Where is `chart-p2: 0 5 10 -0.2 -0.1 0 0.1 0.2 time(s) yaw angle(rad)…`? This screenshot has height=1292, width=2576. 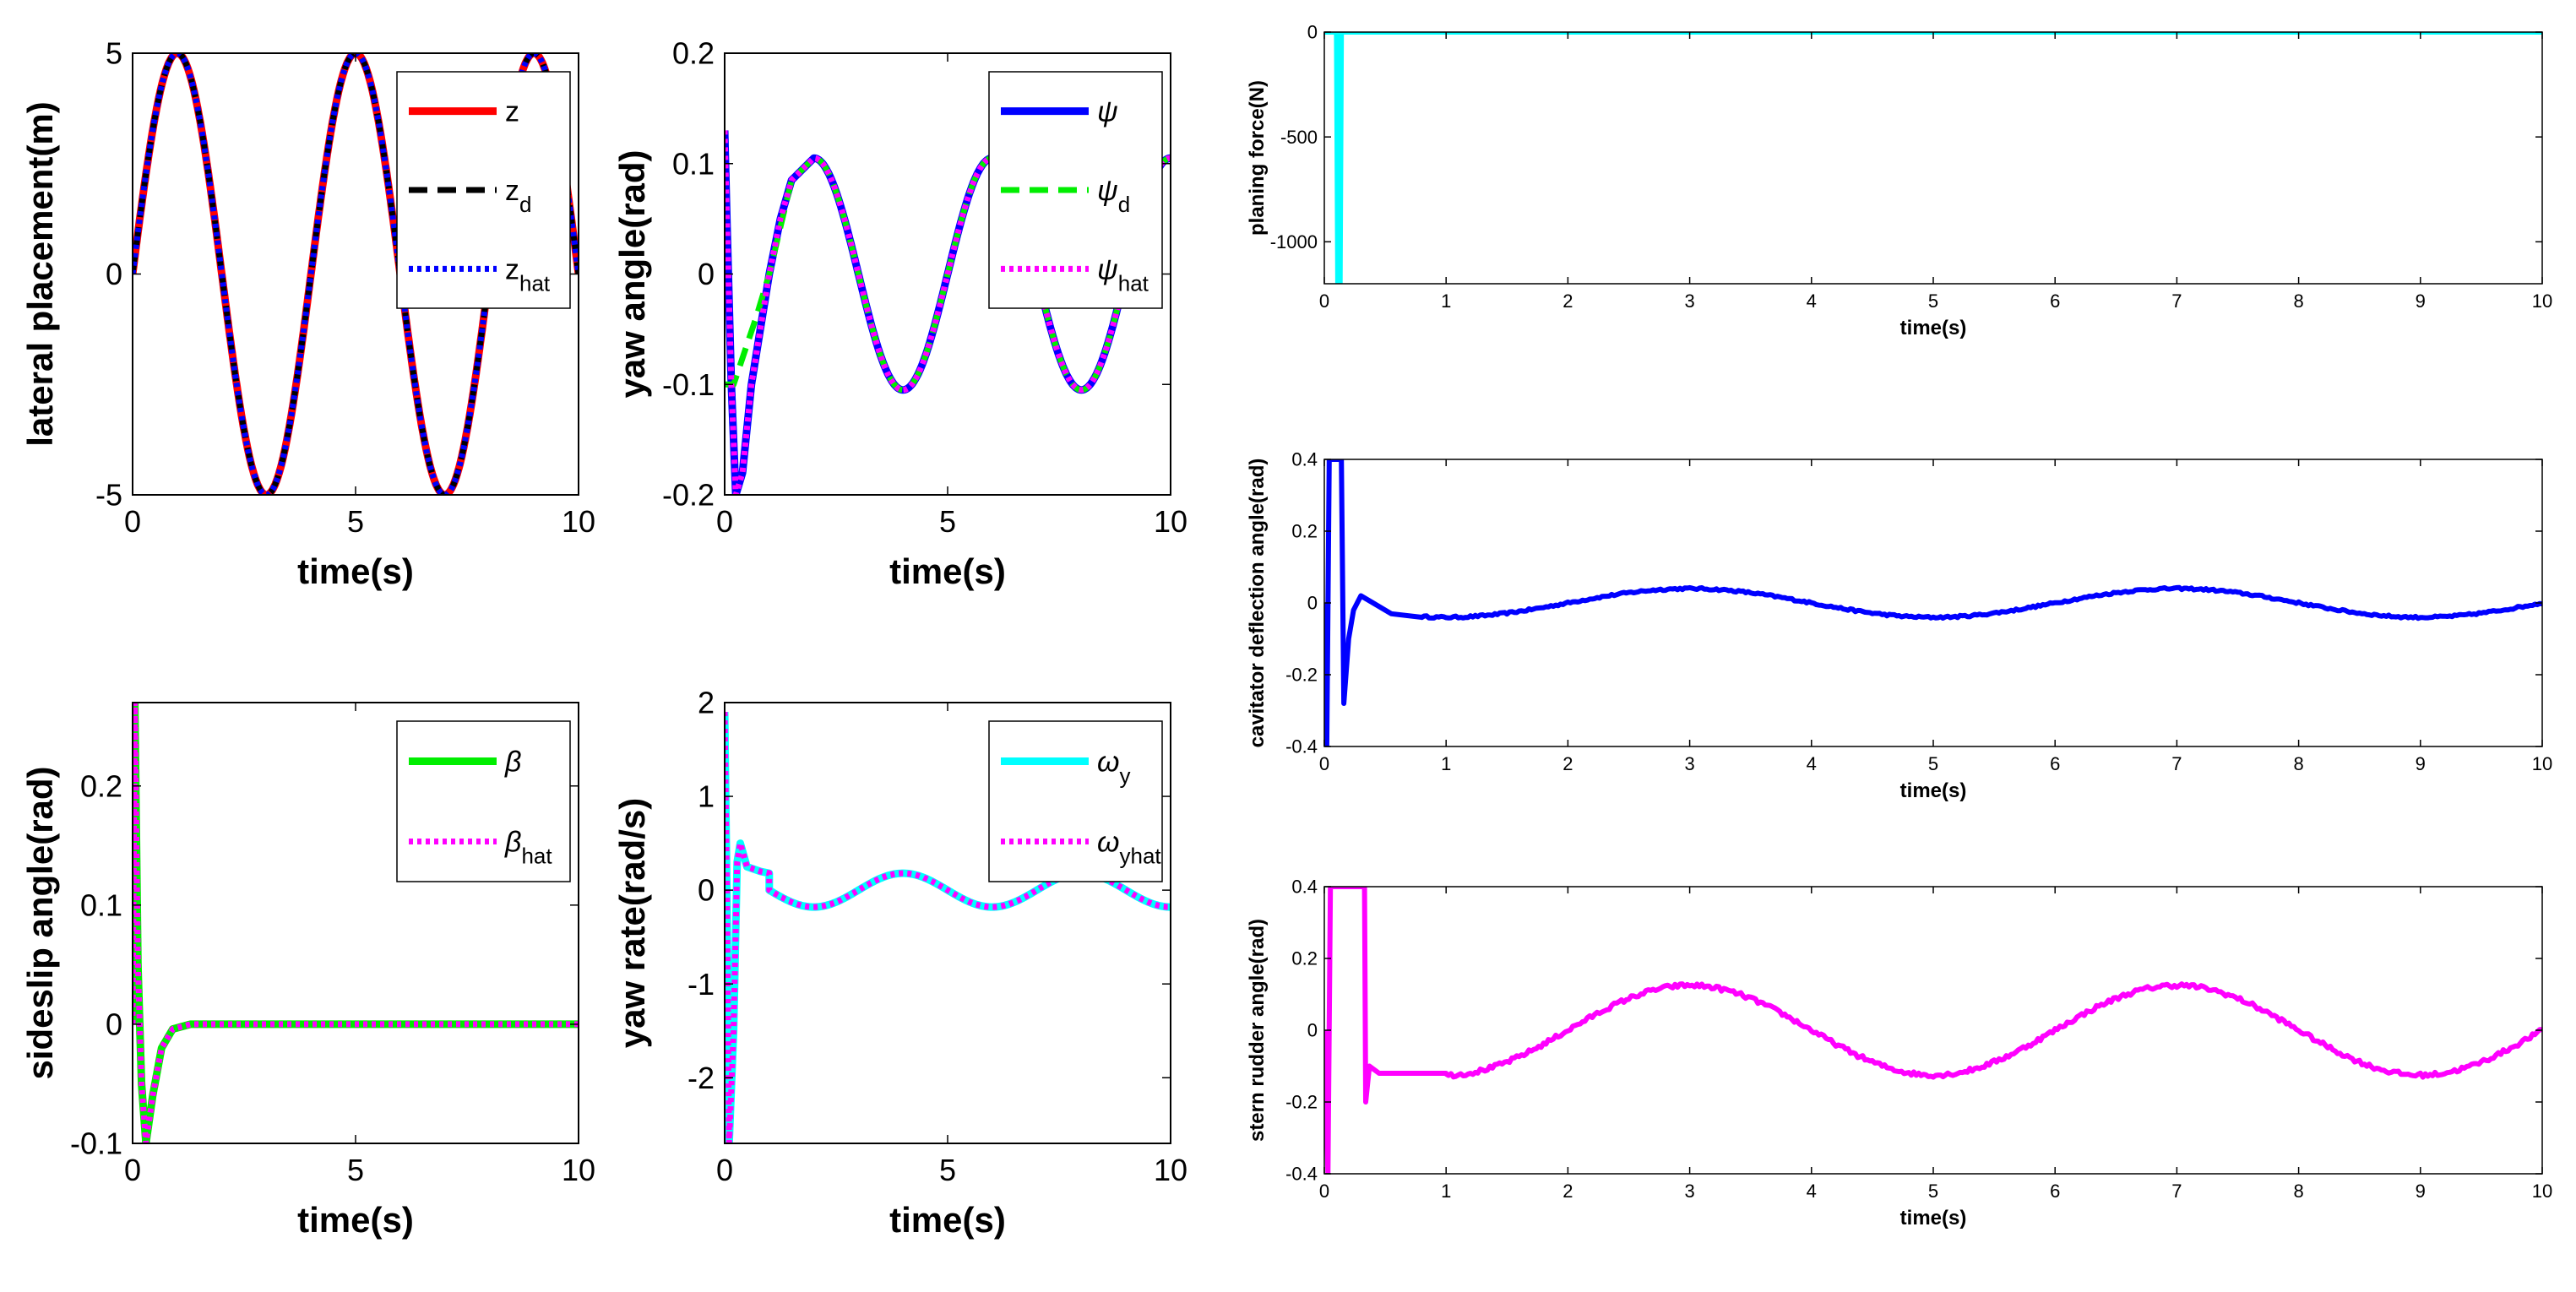 chart-p2: 0 5 10 -0.2 -0.1 0 0.1 0.2 time(s) yaw angle(rad)… is located at coordinates (899, 313).